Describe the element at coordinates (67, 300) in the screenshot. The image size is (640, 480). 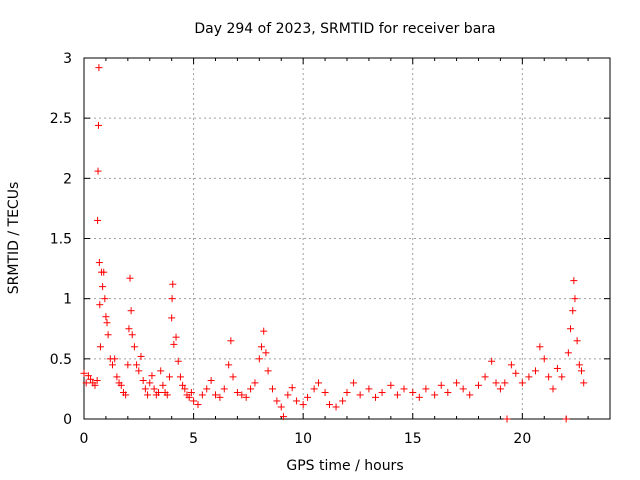
I see `y-tick-label: 1` at that location.